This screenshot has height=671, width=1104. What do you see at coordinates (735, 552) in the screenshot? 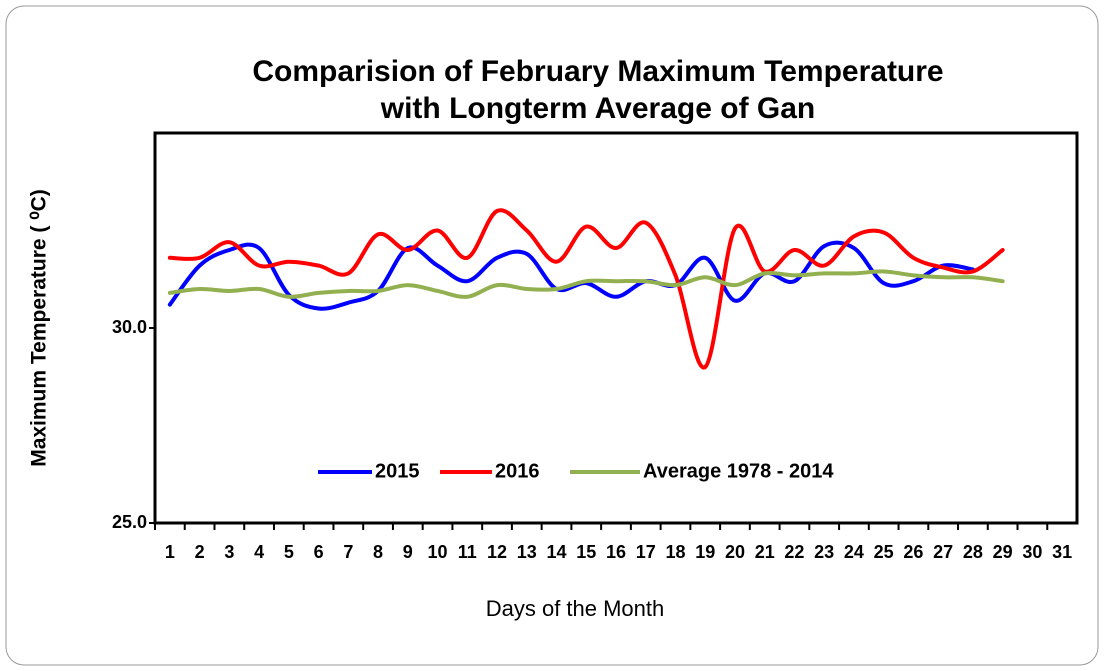
I see `x-tick-label: 20` at bounding box center [735, 552].